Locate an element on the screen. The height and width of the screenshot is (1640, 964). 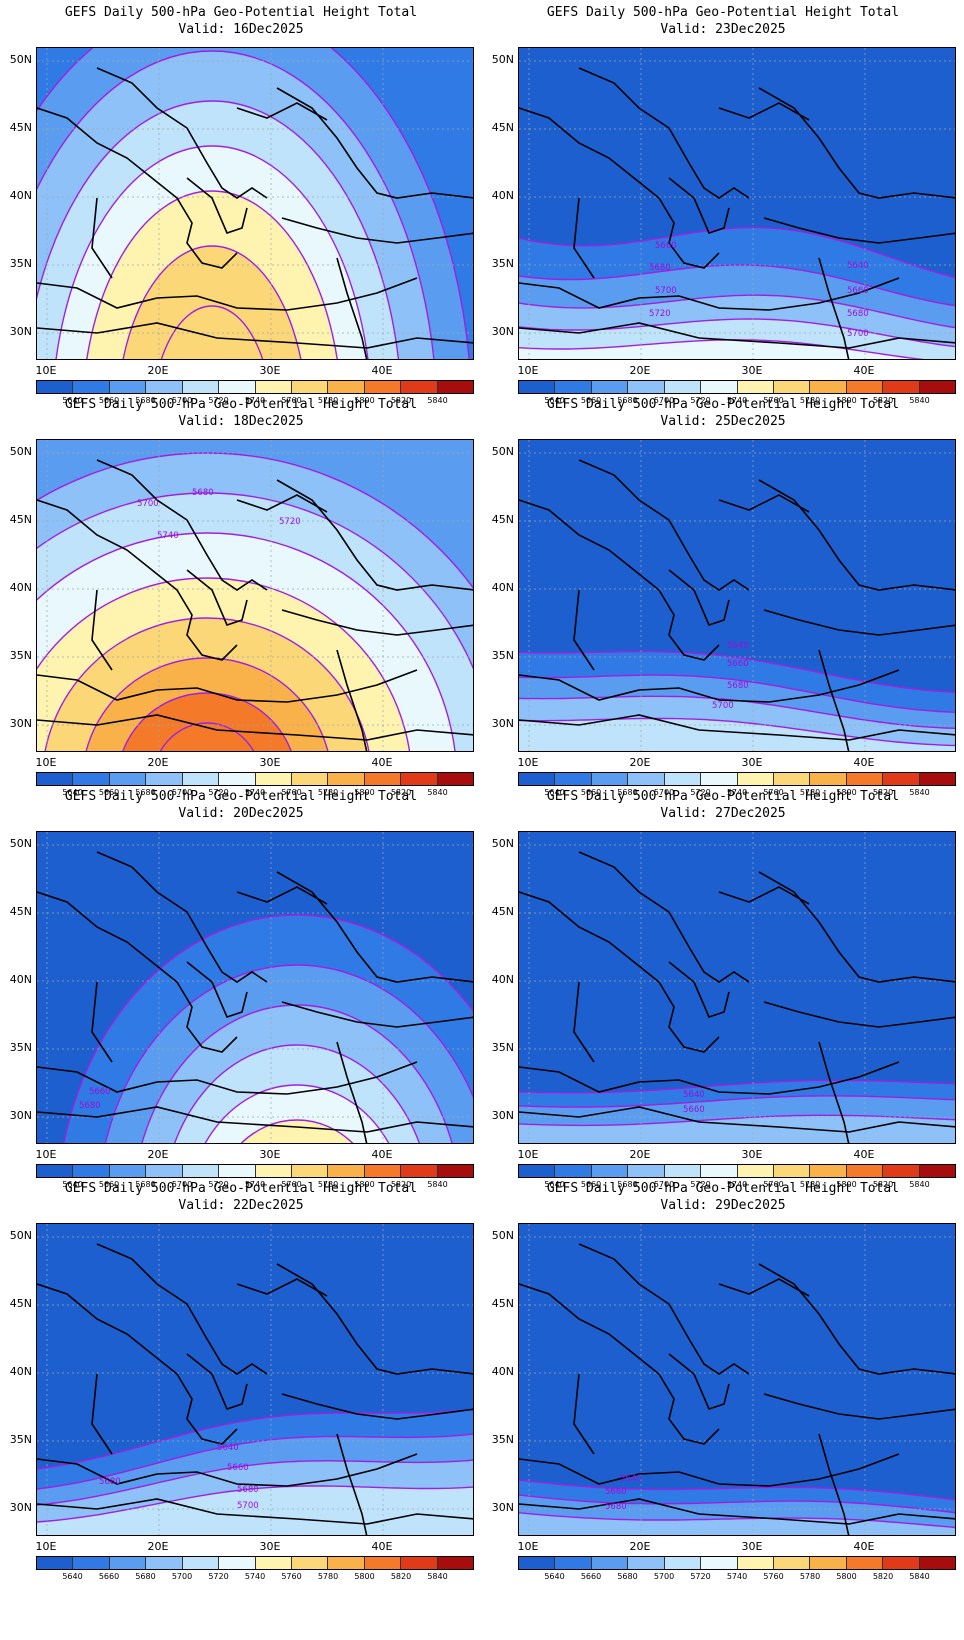
contour-label: 5640 is located at coordinates (228, 1448).